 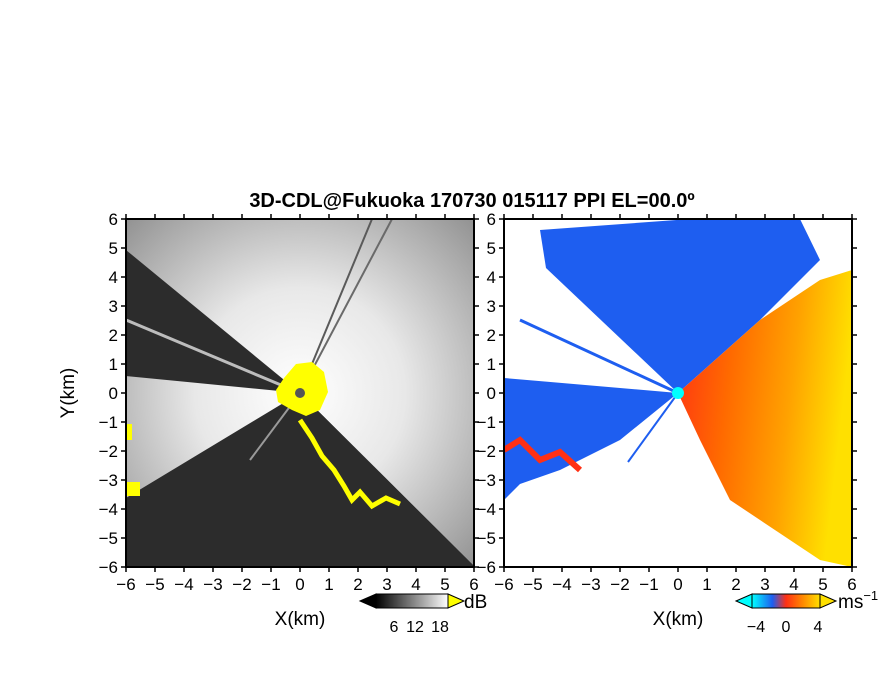 What do you see at coordinates (300, 619) in the screenshot?
I see `x-axis-label-left: X(km)` at bounding box center [300, 619].